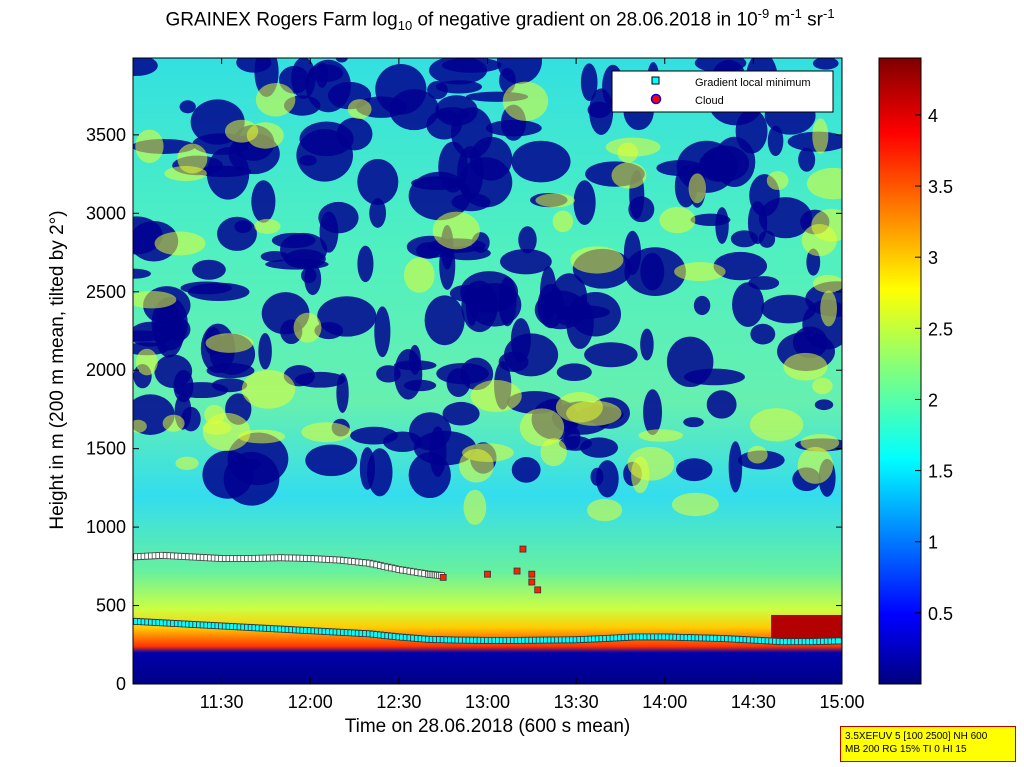 The width and height of the screenshot is (1024, 767). Describe the element at coordinates (487, 726) in the screenshot. I see `x-axis-label: Time on 28.06.2018 (600 s mean)` at that location.